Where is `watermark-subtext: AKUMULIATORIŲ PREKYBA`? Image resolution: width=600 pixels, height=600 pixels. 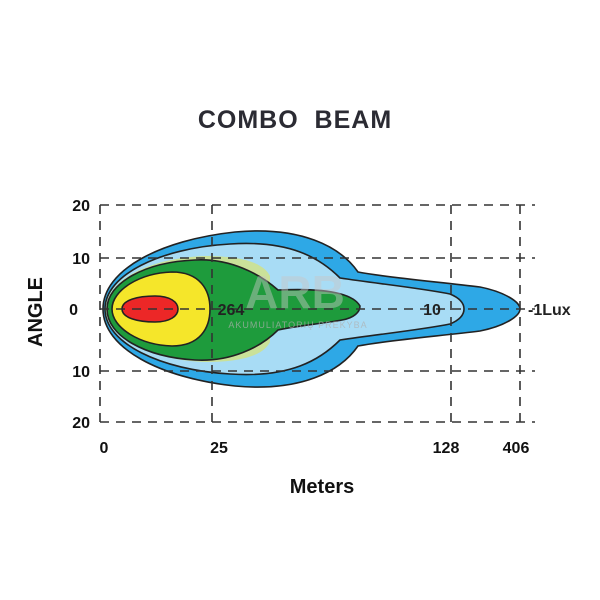
watermark-subtext: AKUMULIATORIŲ PREKYBA is located at coordinates (297, 325).